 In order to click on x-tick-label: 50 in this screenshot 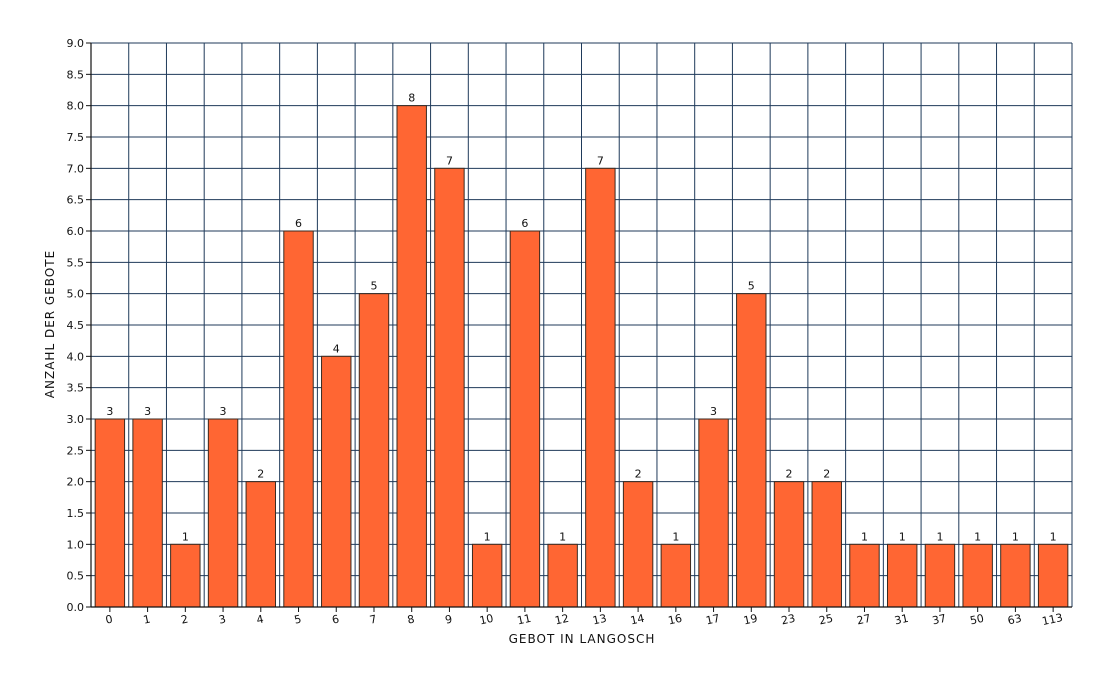, I will do `click(977, 620)`.